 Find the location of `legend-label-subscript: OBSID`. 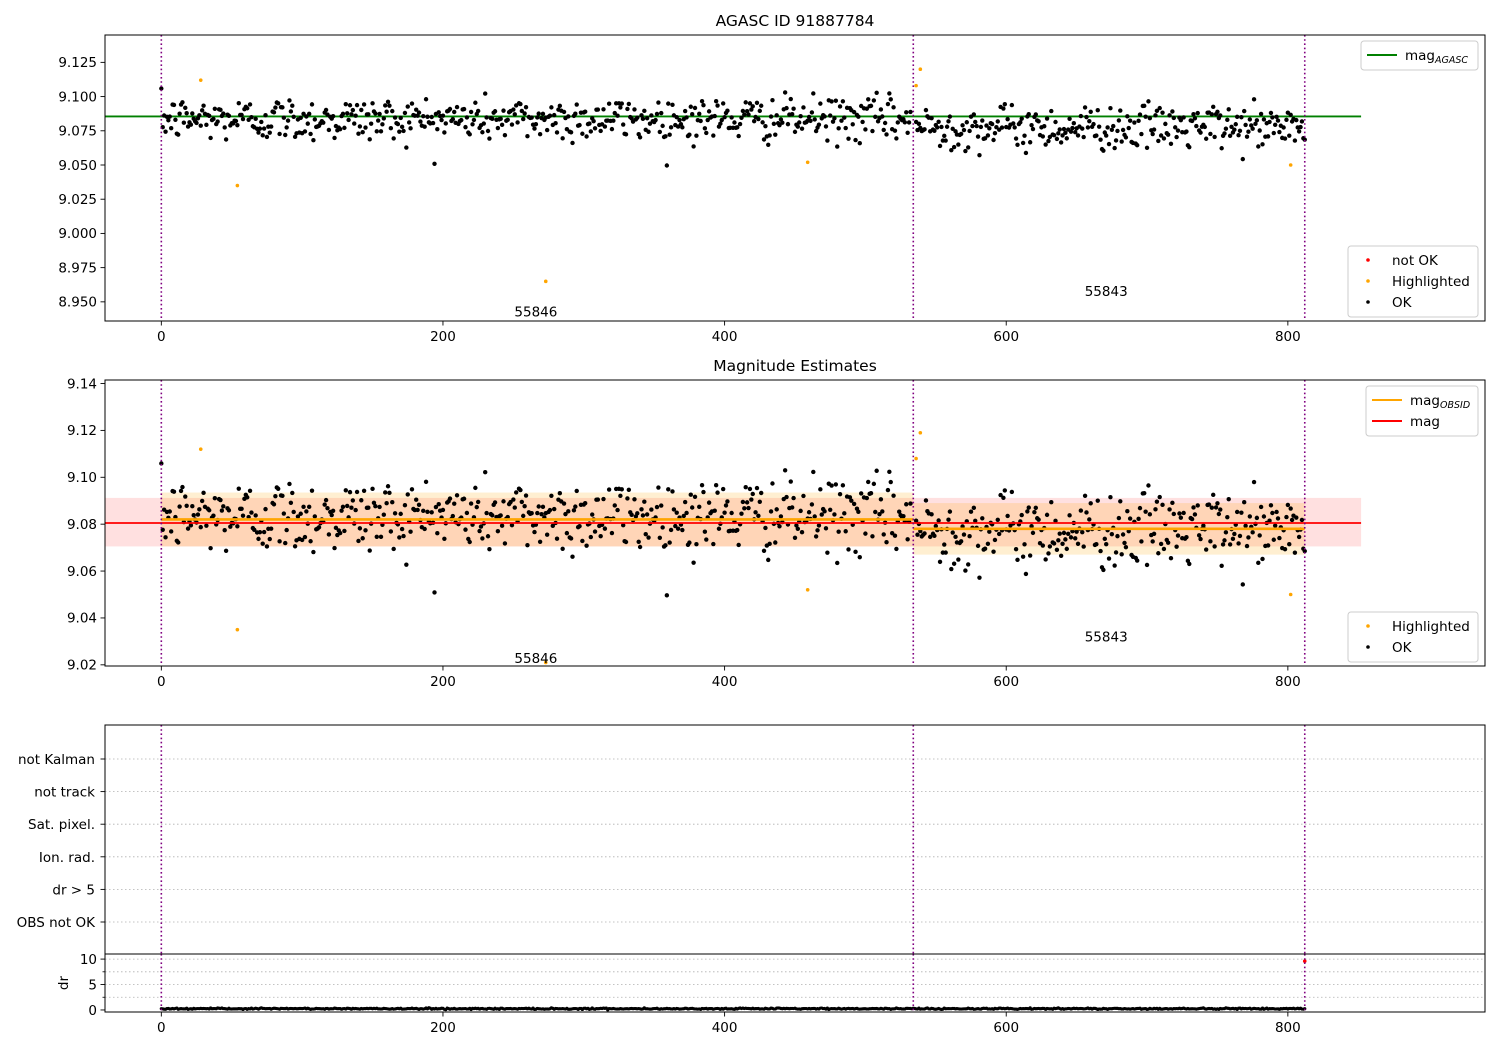

legend-label-subscript: OBSID is located at coordinates (1455, 405).